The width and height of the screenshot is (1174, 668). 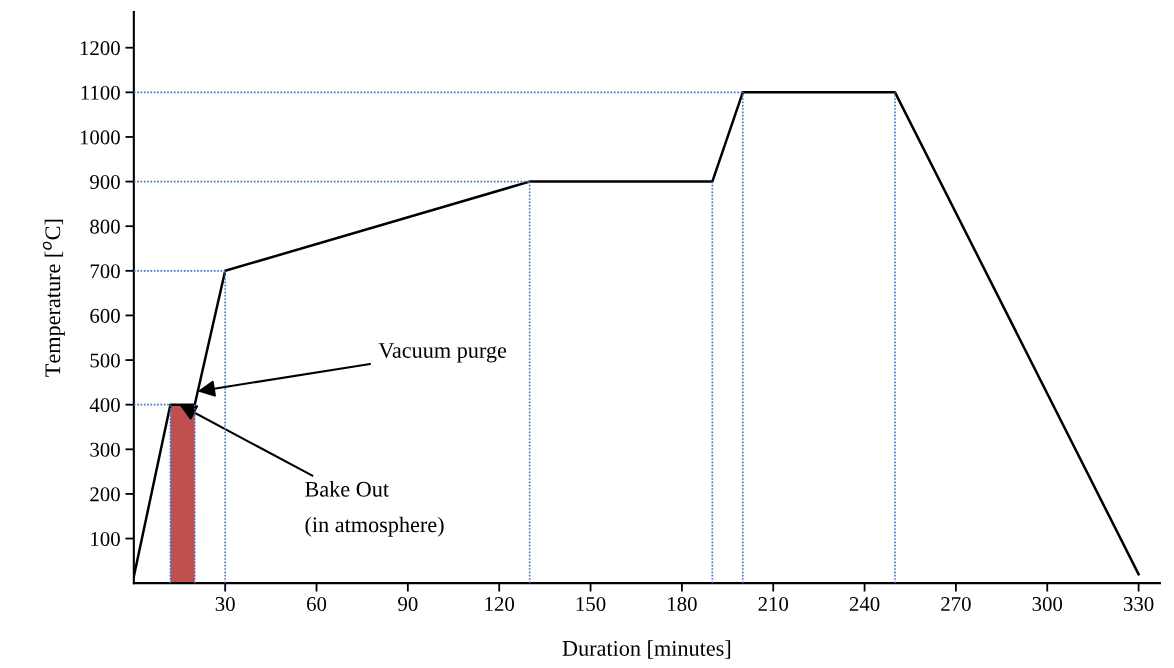 What do you see at coordinates (105, 449) in the screenshot?
I see `y-tick-label: 300` at bounding box center [105, 449].